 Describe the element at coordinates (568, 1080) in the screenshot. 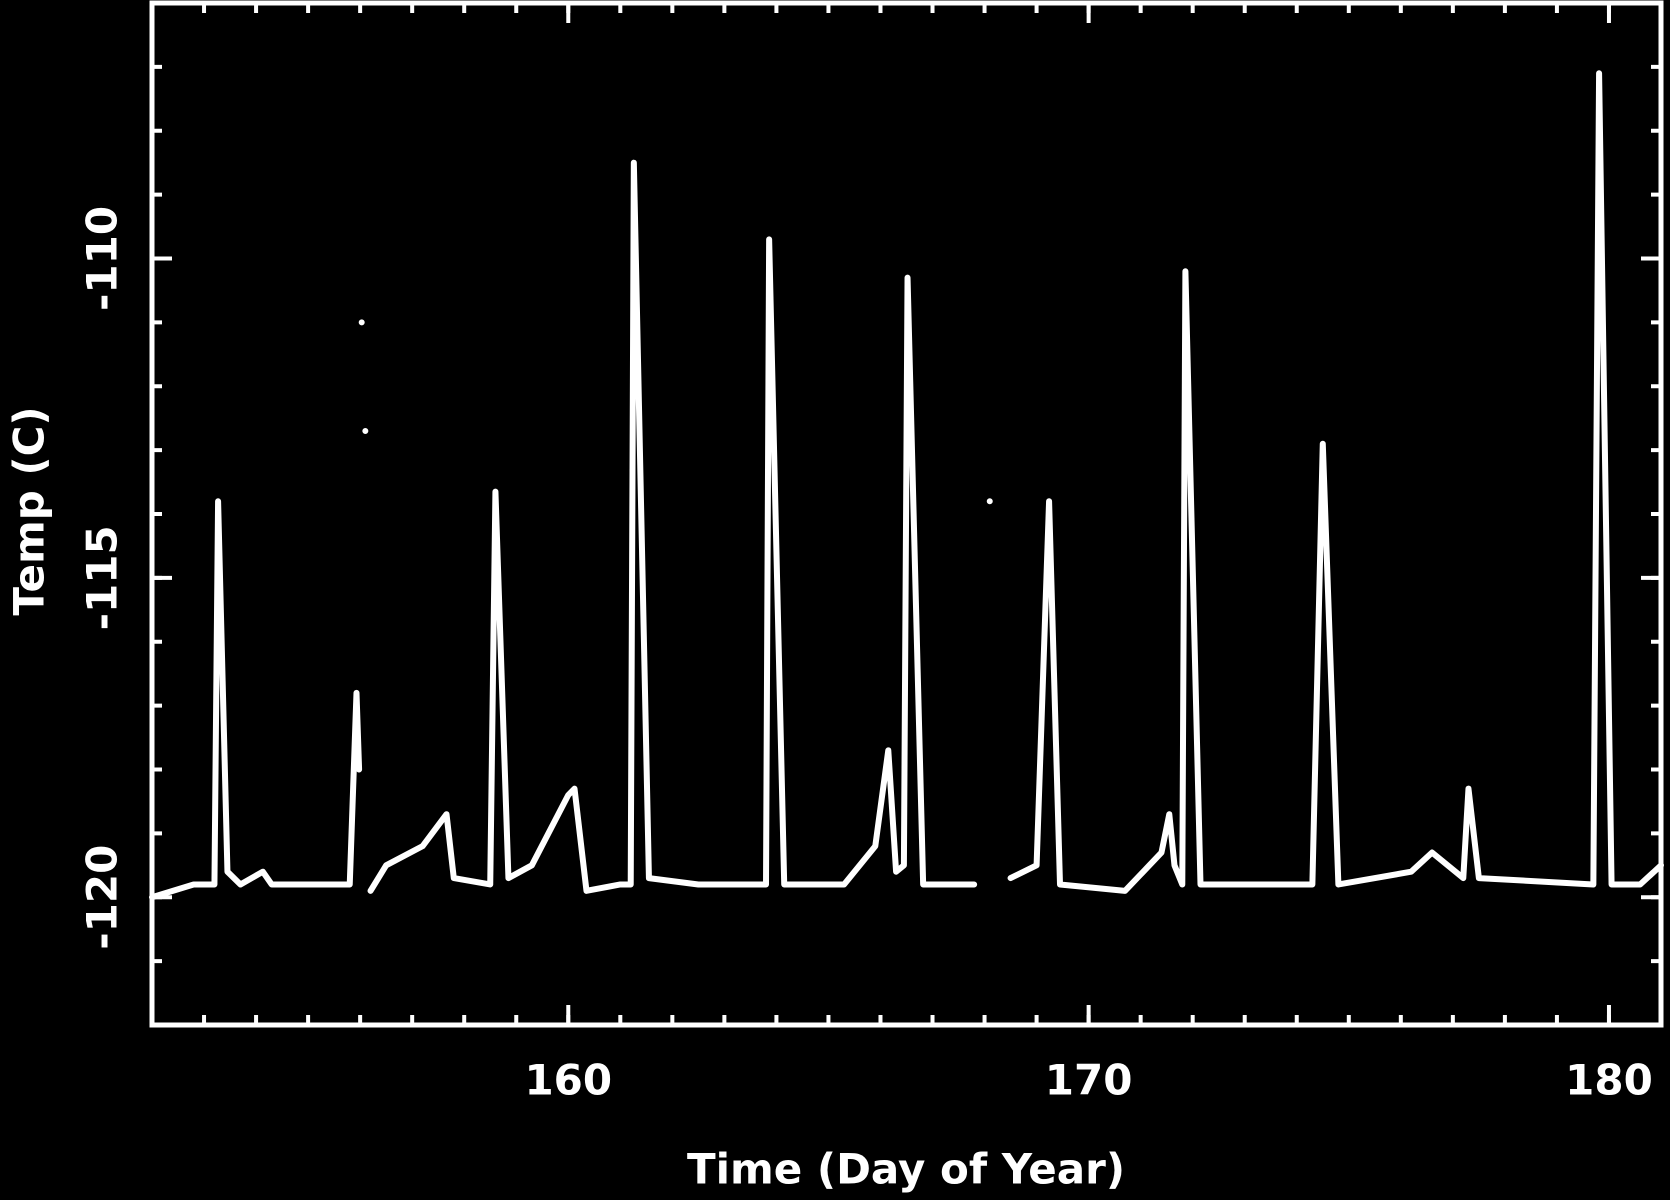

I see `x-tick-label: 160` at that location.